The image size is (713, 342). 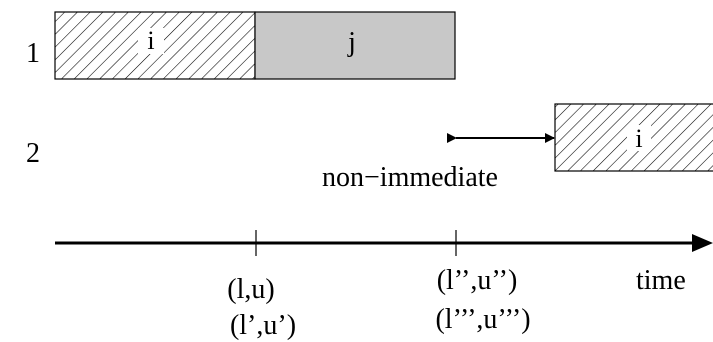 I want to click on tick-1-line2: (l’,u’), so click(x=263, y=325).